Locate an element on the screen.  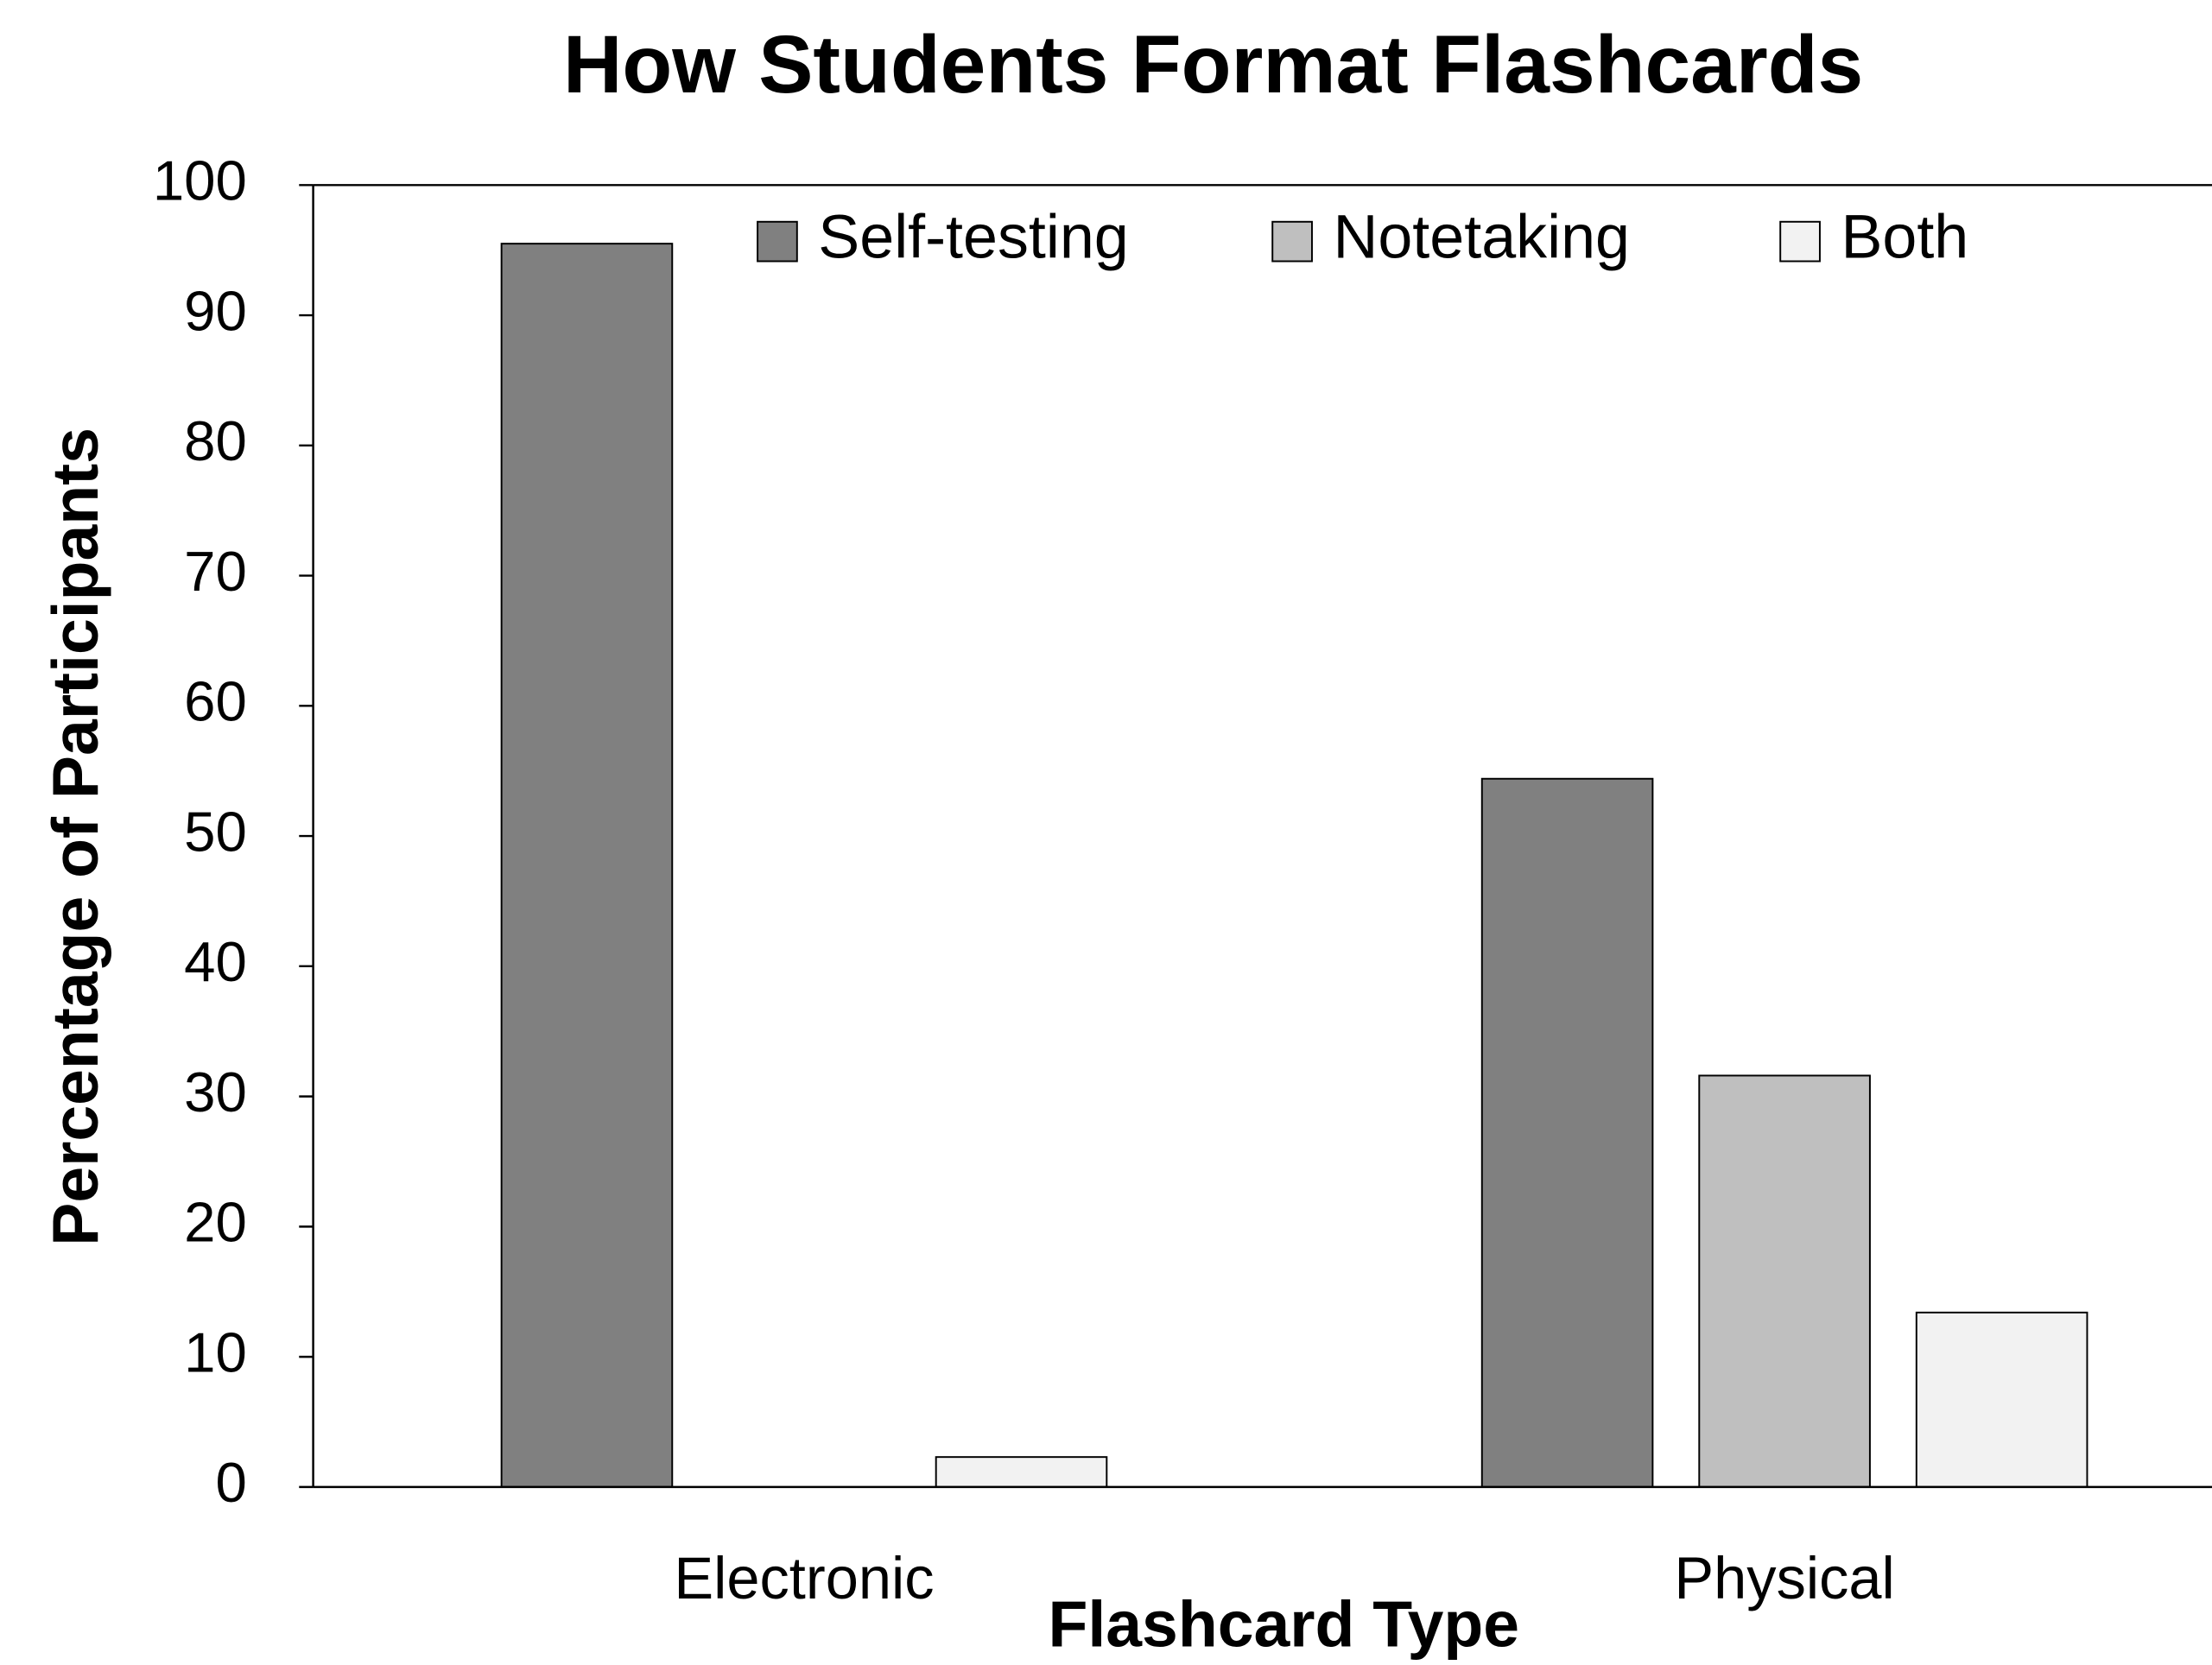
y-tick-label: 60 is located at coordinates (215, 701).